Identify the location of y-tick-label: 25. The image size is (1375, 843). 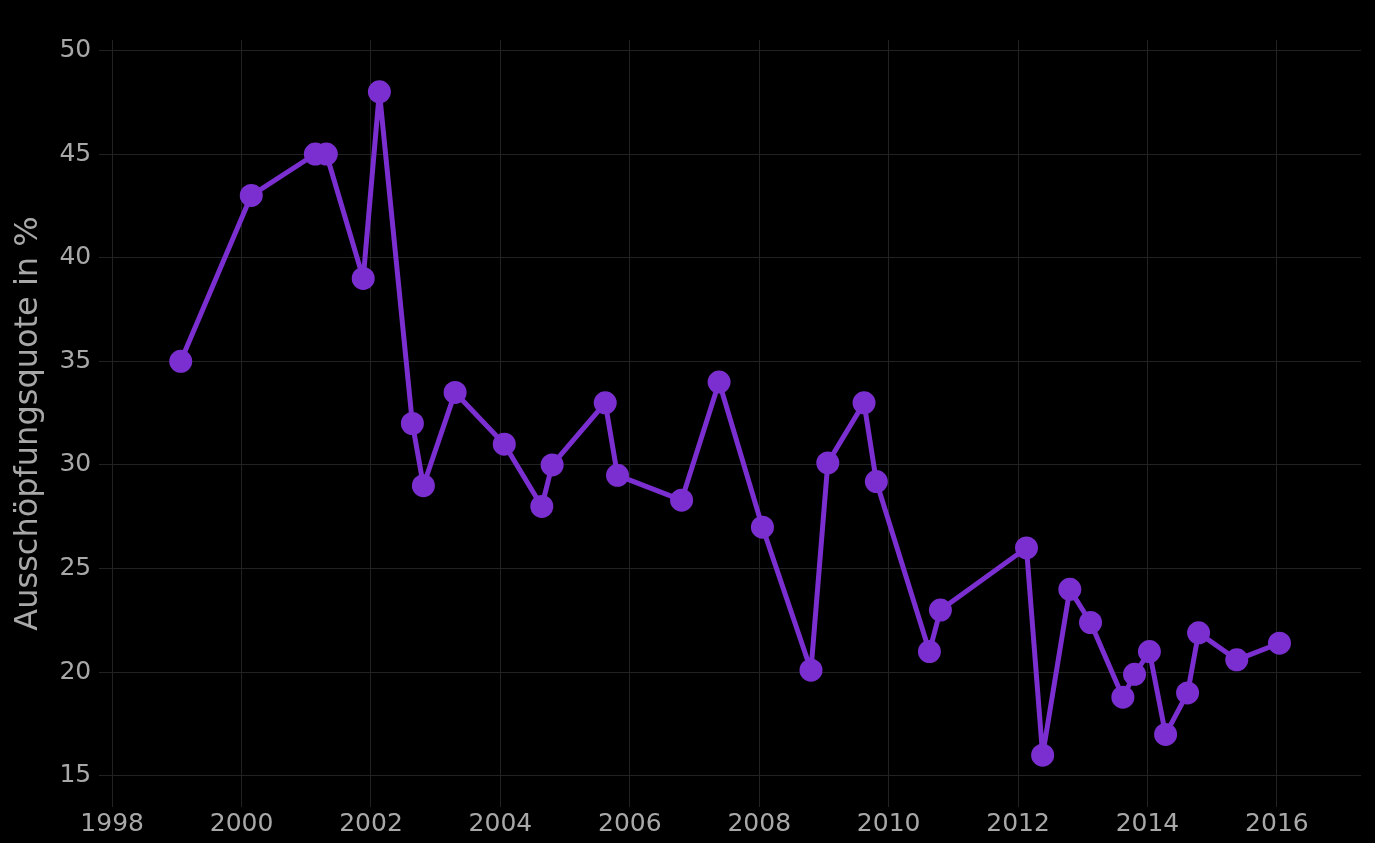
(75, 567).